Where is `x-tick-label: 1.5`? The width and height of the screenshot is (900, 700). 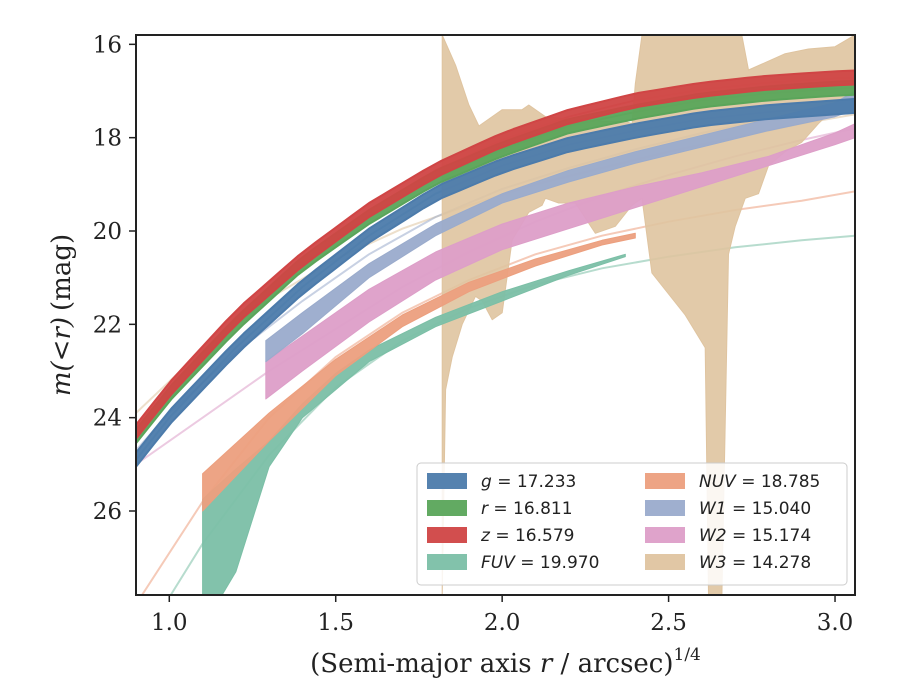
x-tick-label: 1.5 is located at coordinates (335, 623).